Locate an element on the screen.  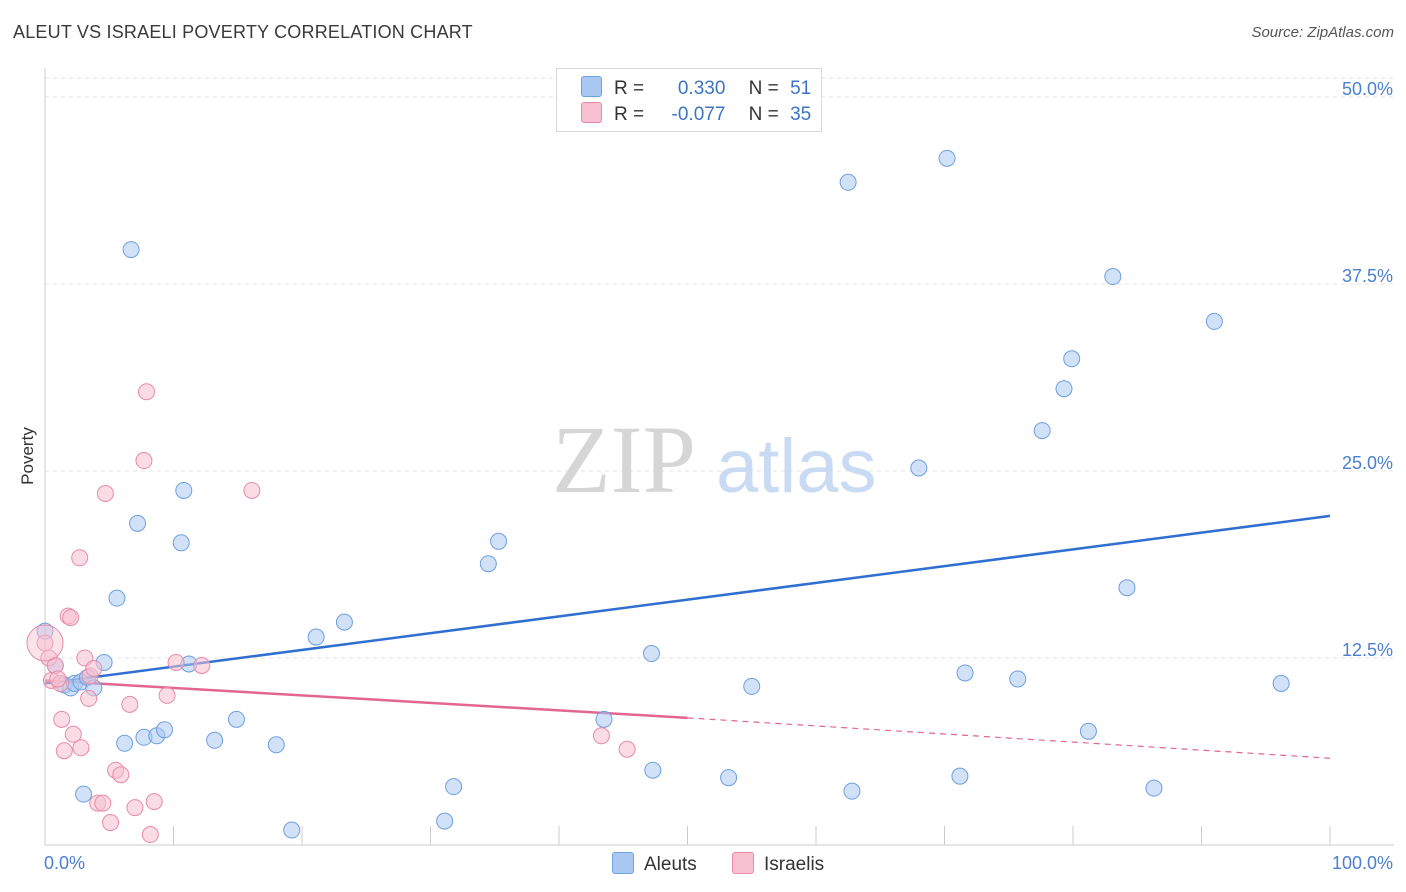
legend-row-israelis: R = -0.077 N = 35 is located at coordinates (696, 114).